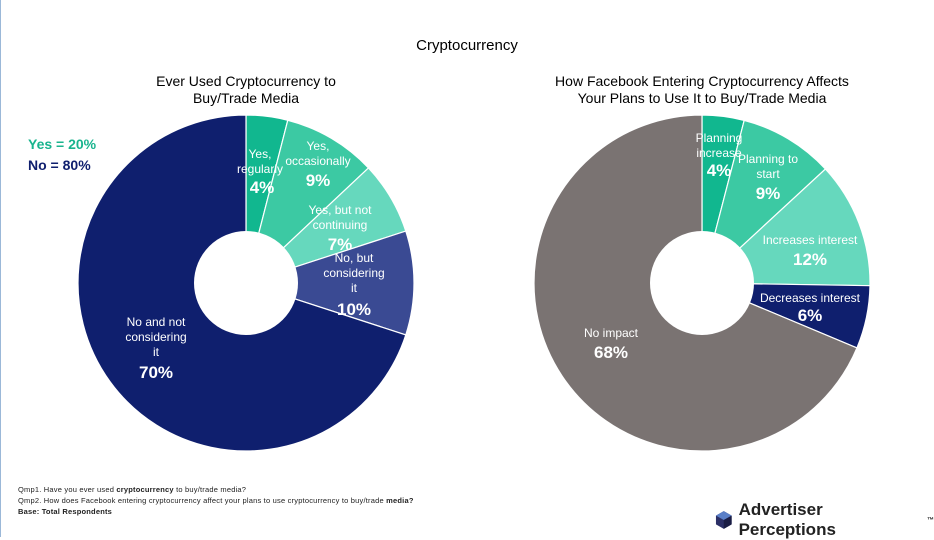 This screenshot has width=934, height=540. Describe the element at coordinates (768, 159) in the screenshot. I see `chart-2-slice-2-label-line-1: Planning to` at that location.